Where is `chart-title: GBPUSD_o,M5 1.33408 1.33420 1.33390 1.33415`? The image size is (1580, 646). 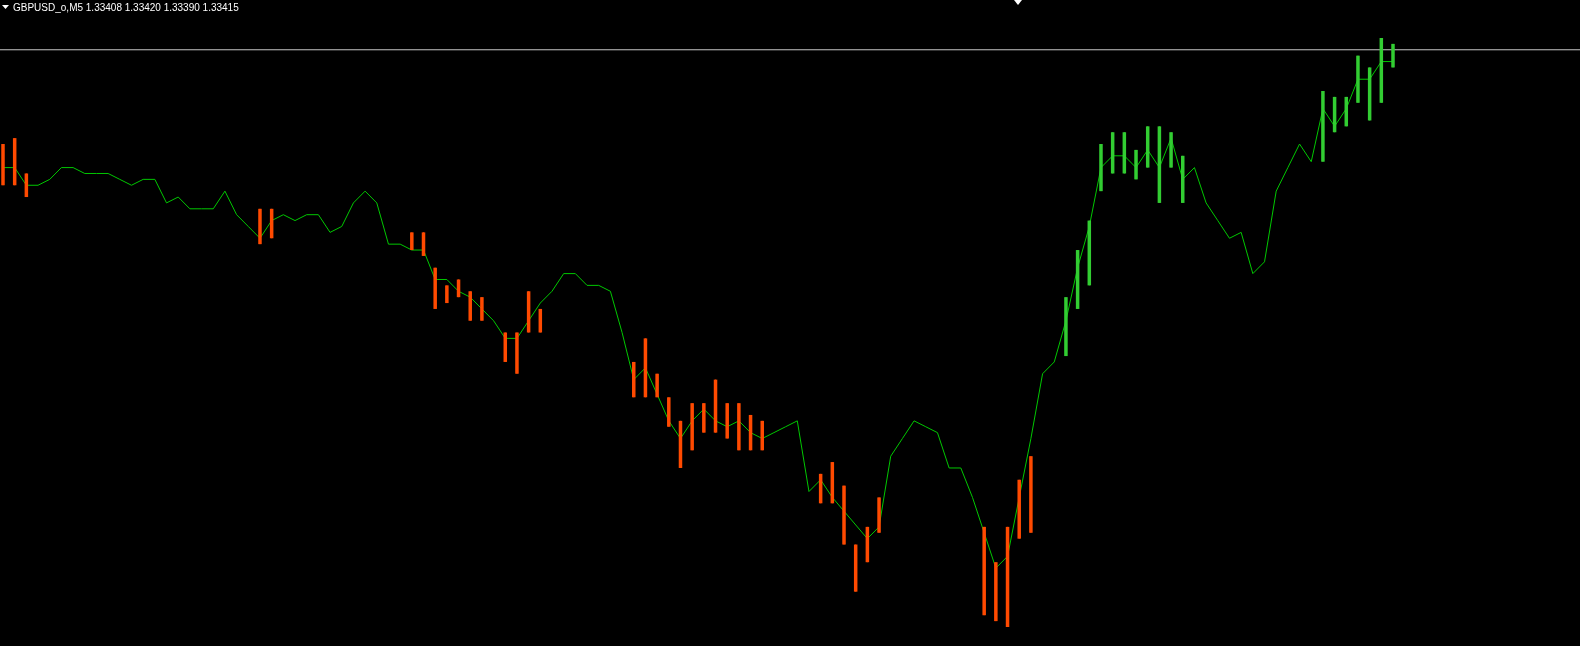 chart-title: GBPUSD_o,M5 1.33408 1.33420 1.33390 1.33415 is located at coordinates (126, 7).